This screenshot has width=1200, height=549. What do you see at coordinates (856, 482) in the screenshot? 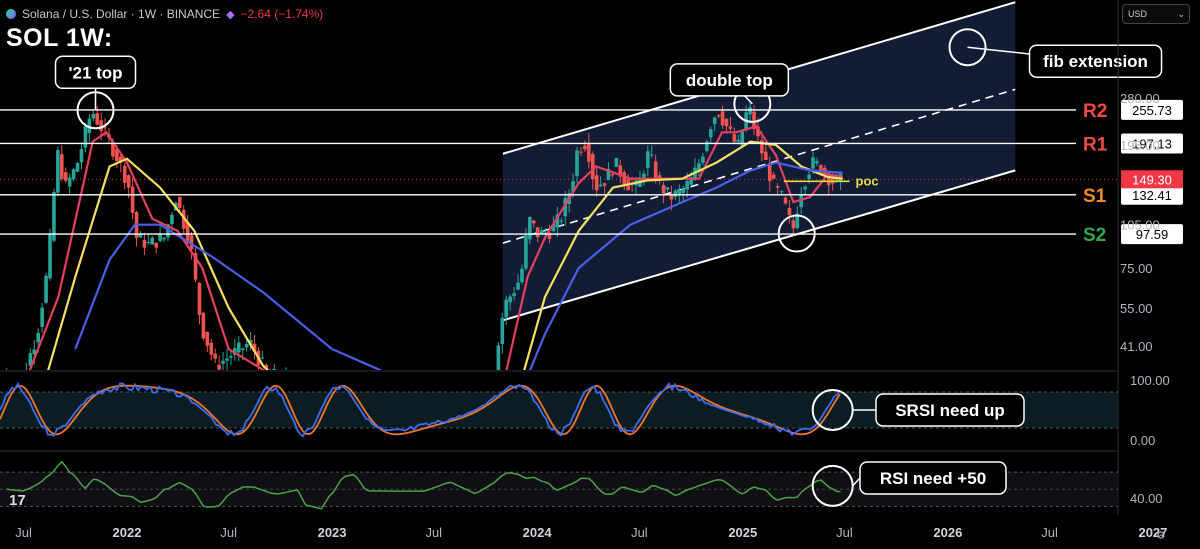
I see `annotation-arrow` at bounding box center [856, 482].